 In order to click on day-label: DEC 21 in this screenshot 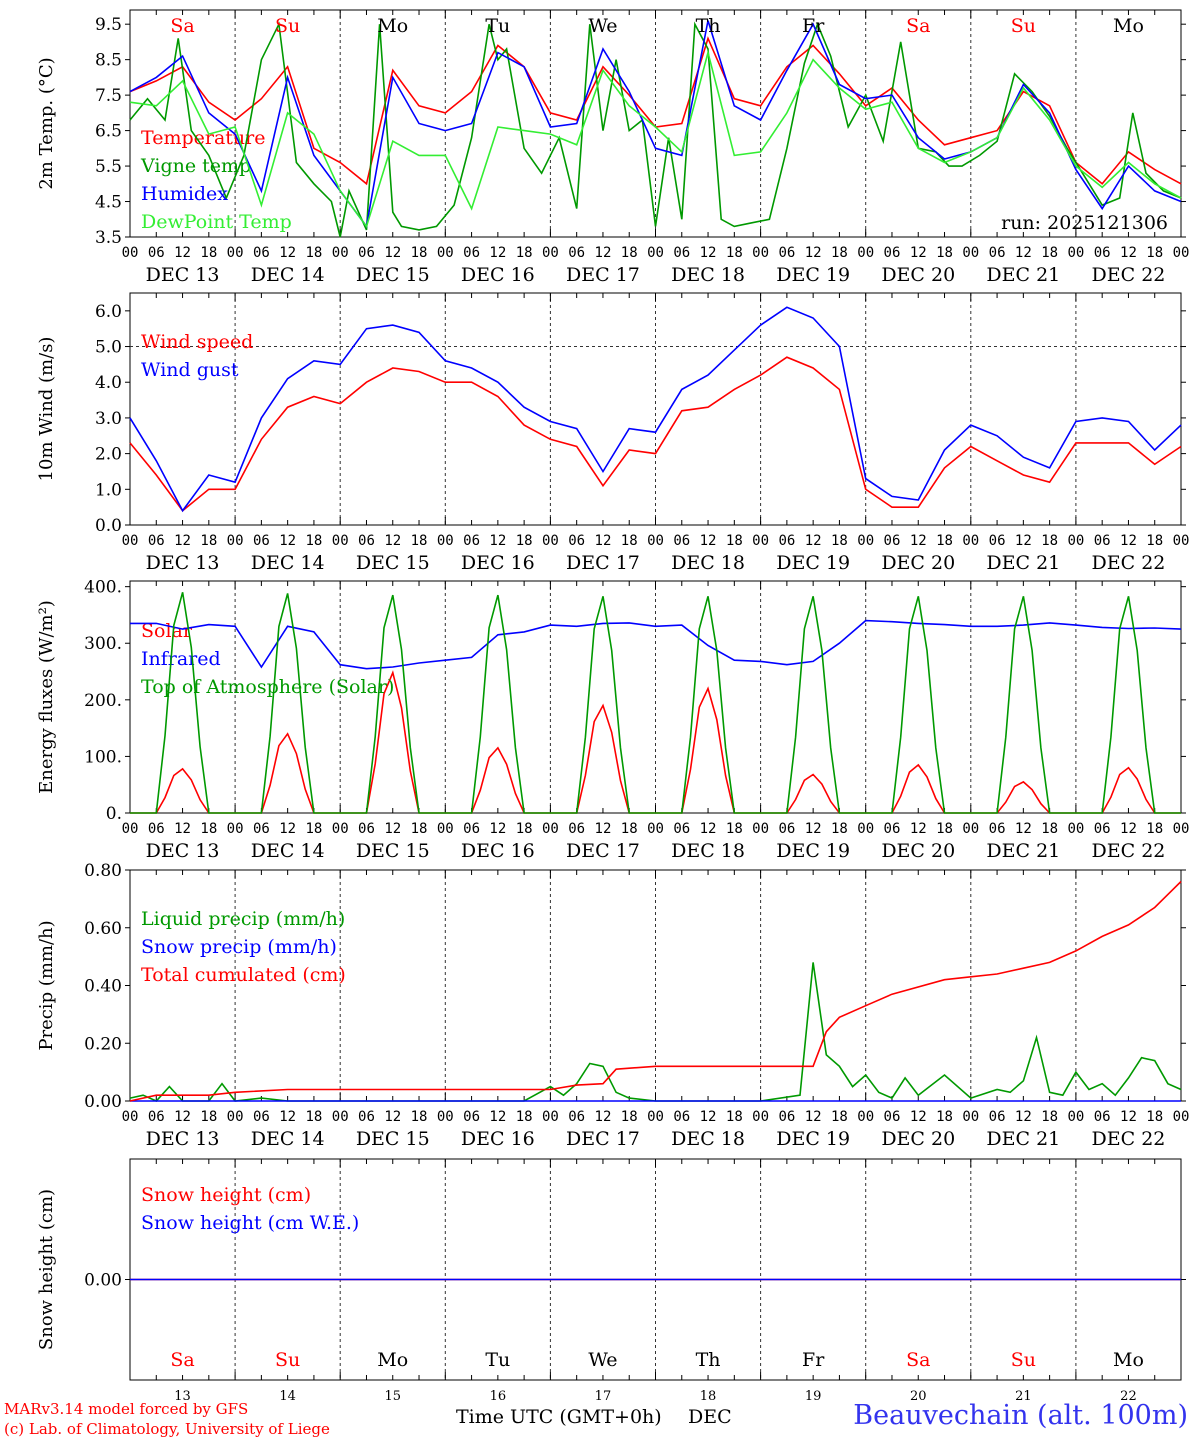, I will do `click(1023, 275)`.